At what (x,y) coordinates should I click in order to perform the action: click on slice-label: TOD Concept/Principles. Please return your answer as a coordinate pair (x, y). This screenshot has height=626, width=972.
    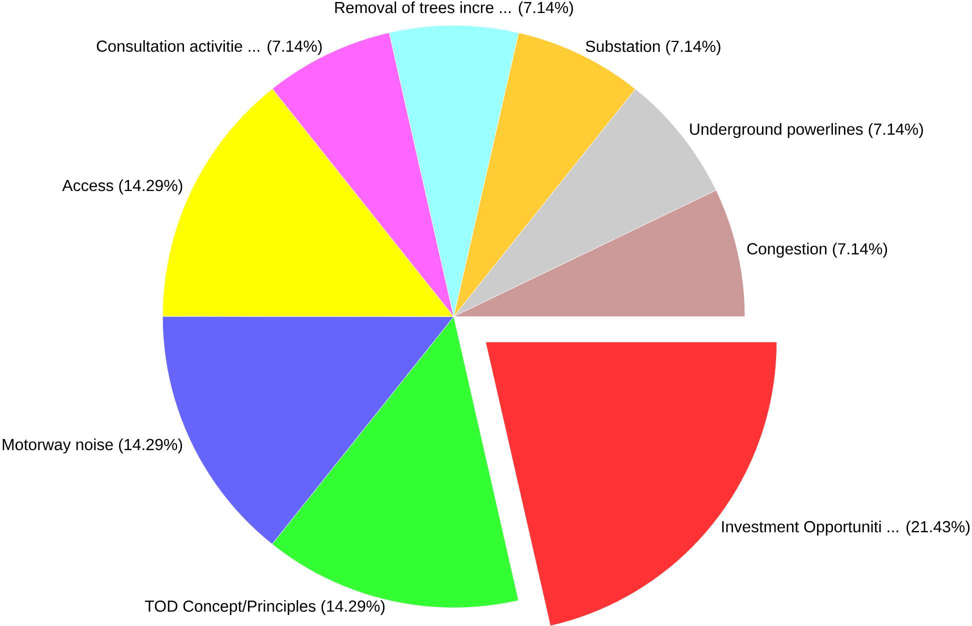
    Looking at the image, I should click on (230, 607).